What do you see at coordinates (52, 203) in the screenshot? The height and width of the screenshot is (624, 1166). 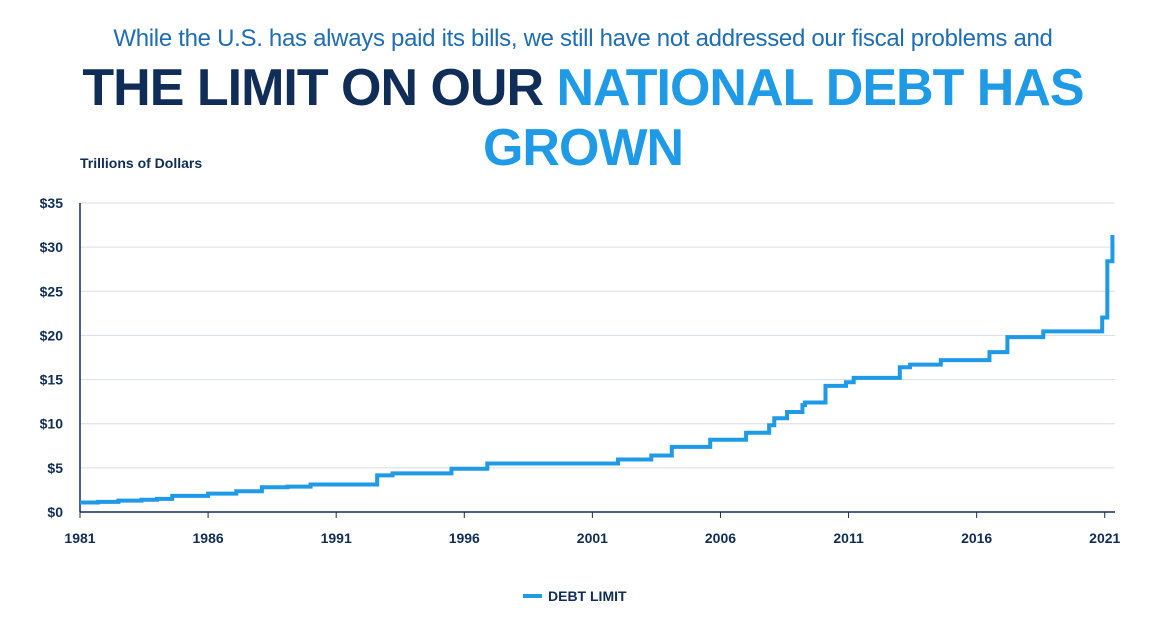 I see `y-tick-label: $35` at bounding box center [52, 203].